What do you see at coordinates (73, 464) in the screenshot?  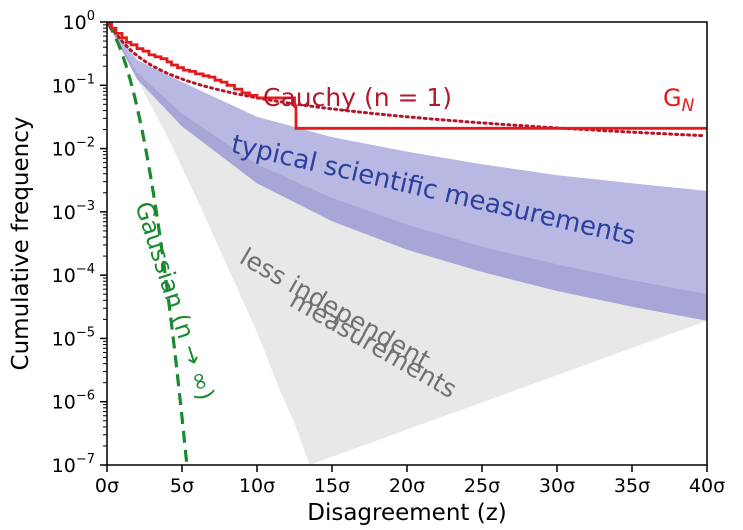 I see `y-tick-label: 10⁻⁷` at bounding box center [73, 464].